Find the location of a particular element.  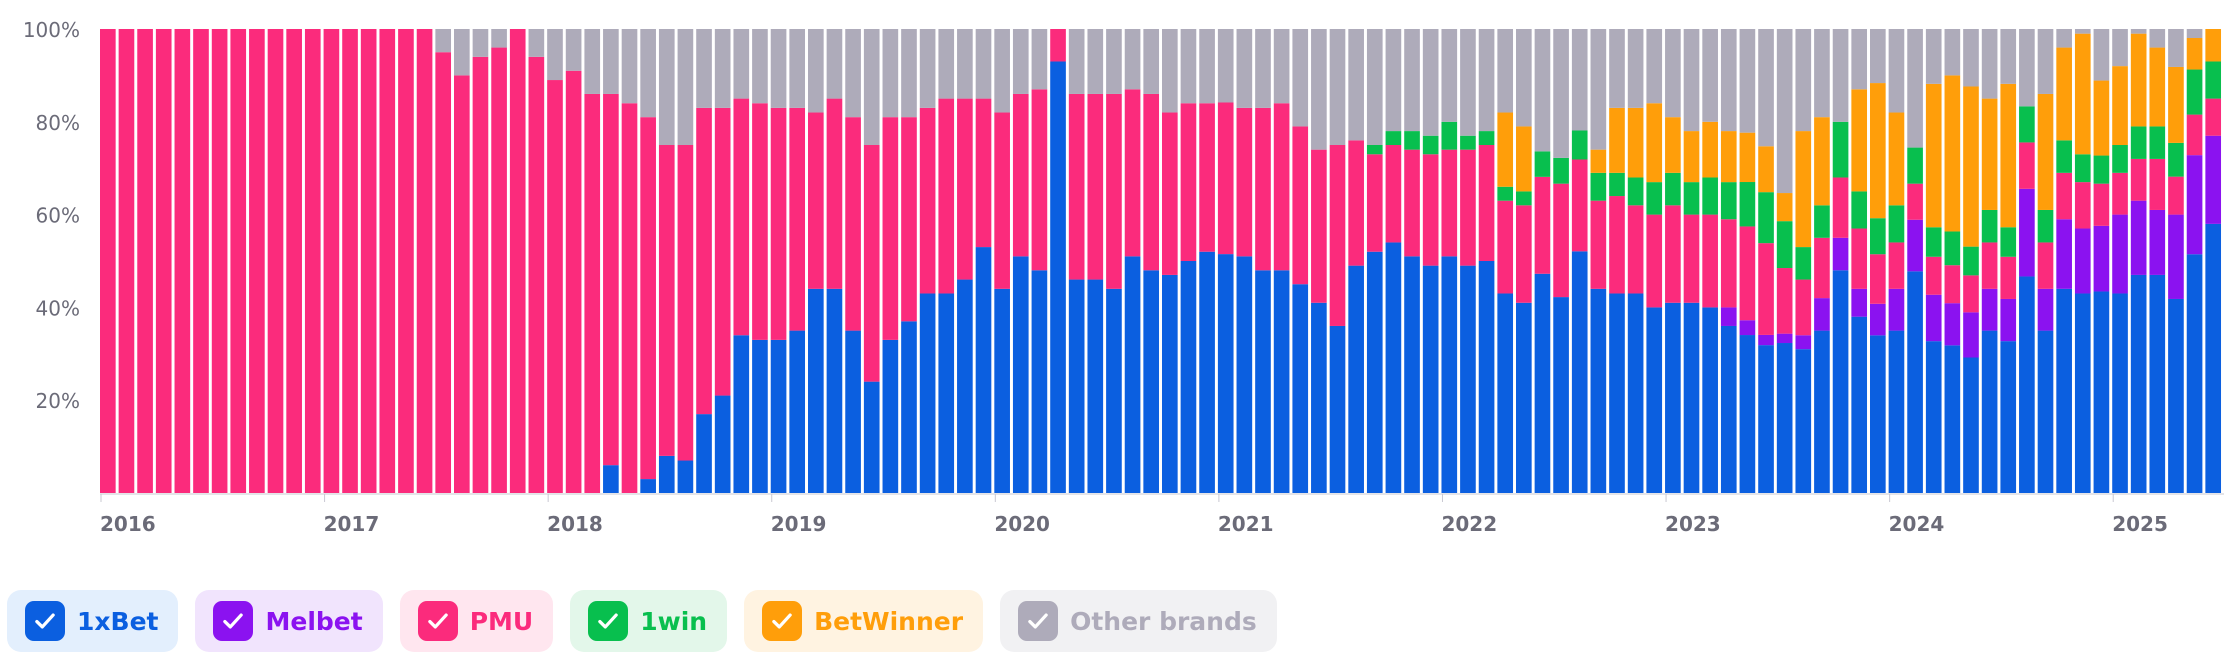

legend-label: 1win is located at coordinates (674, 621).